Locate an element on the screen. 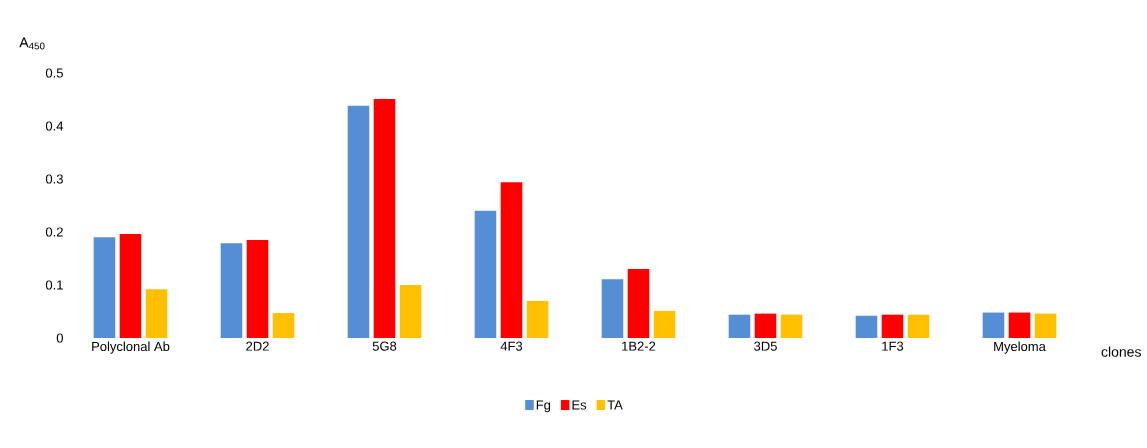 The width and height of the screenshot is (1147, 448). x-tick-label: 1F3 is located at coordinates (893, 346).